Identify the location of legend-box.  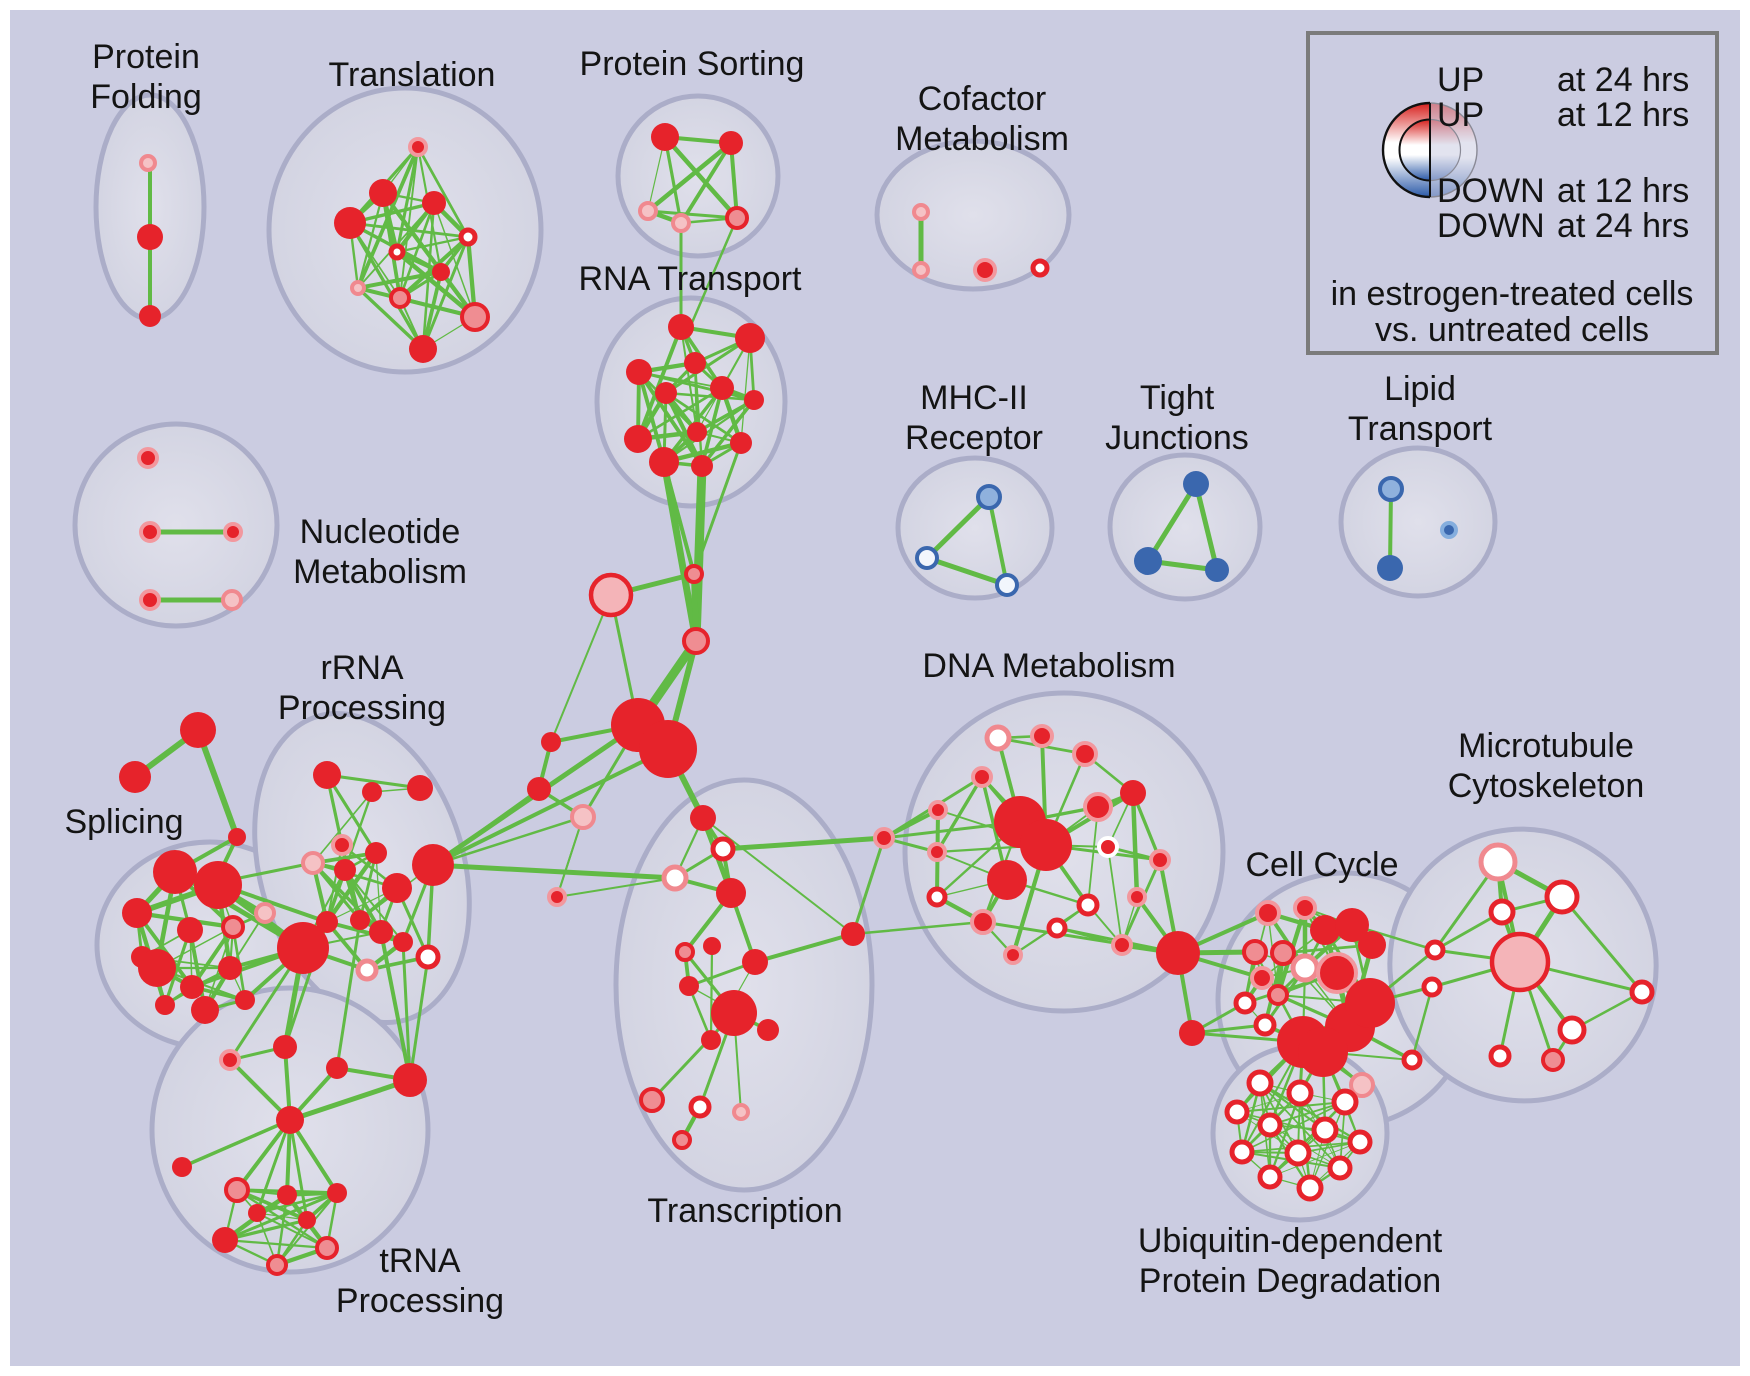
(1512, 193).